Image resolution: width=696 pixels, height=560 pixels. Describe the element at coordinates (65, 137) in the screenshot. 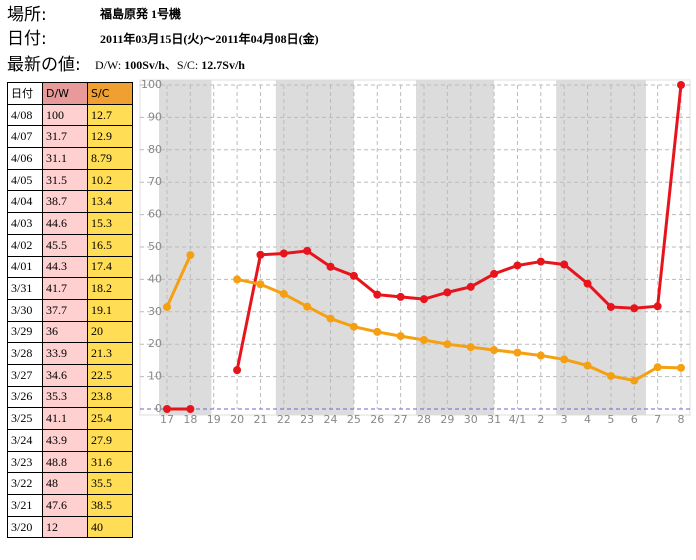

I see `table-cell: 31.7` at that location.